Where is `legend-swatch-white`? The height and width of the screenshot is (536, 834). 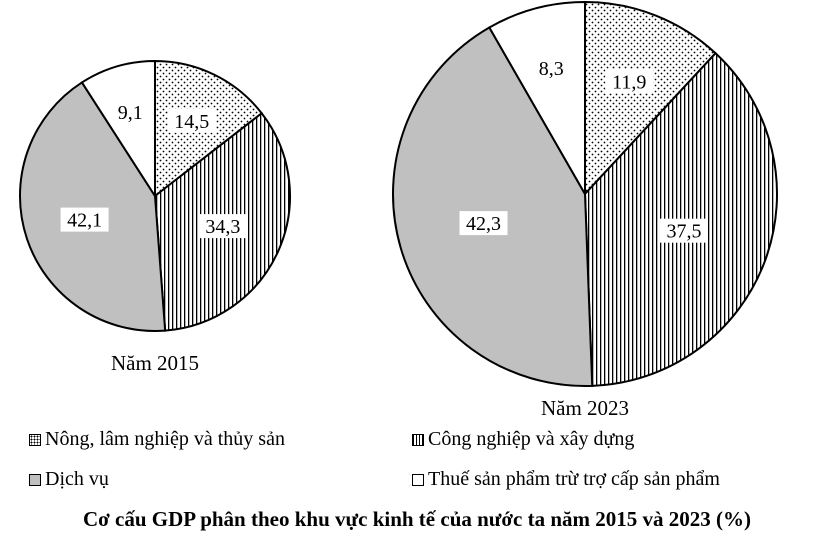 legend-swatch-white is located at coordinates (418, 479).